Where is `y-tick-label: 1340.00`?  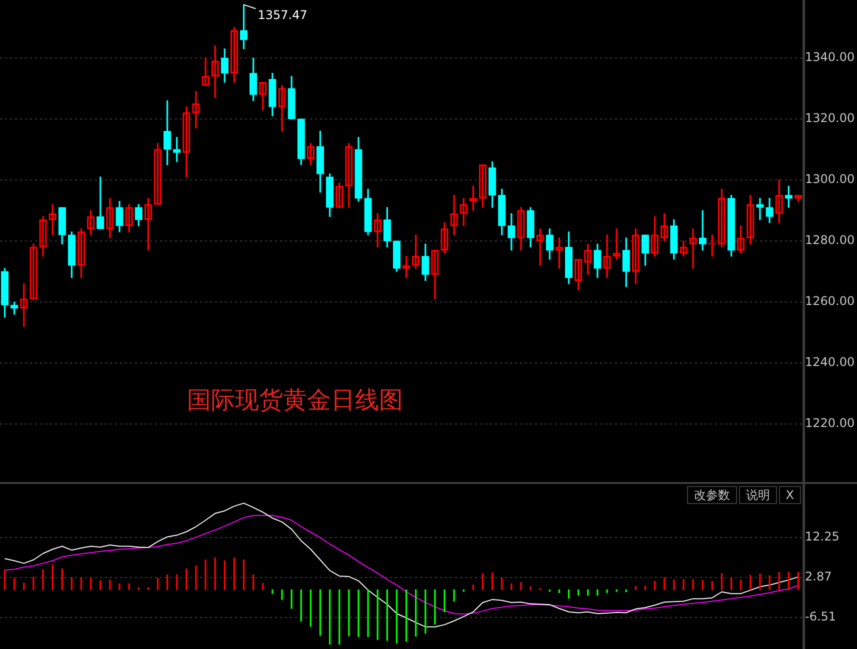 y-tick-label: 1340.00 is located at coordinates (830, 57).